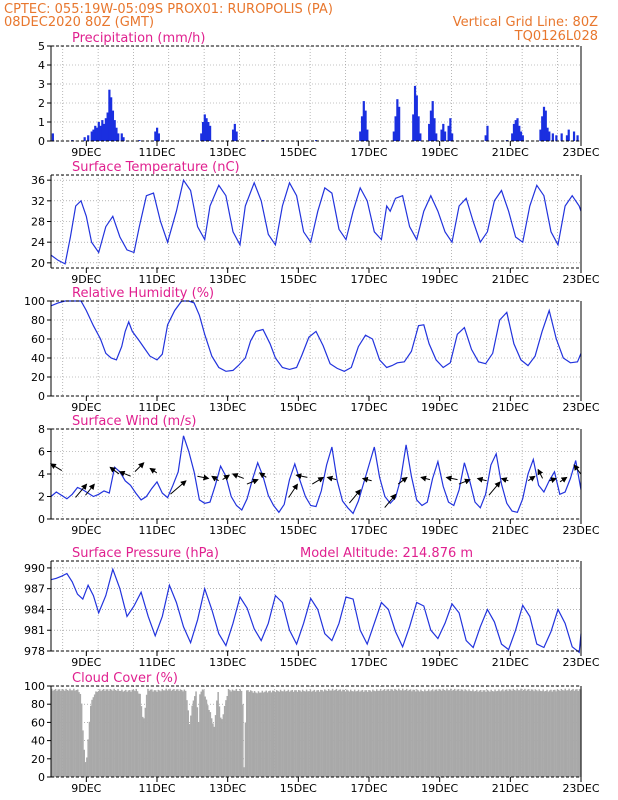  Describe the element at coordinates (368, 788) in the screenshot. I see `x-date-label: 17DEC` at that location.